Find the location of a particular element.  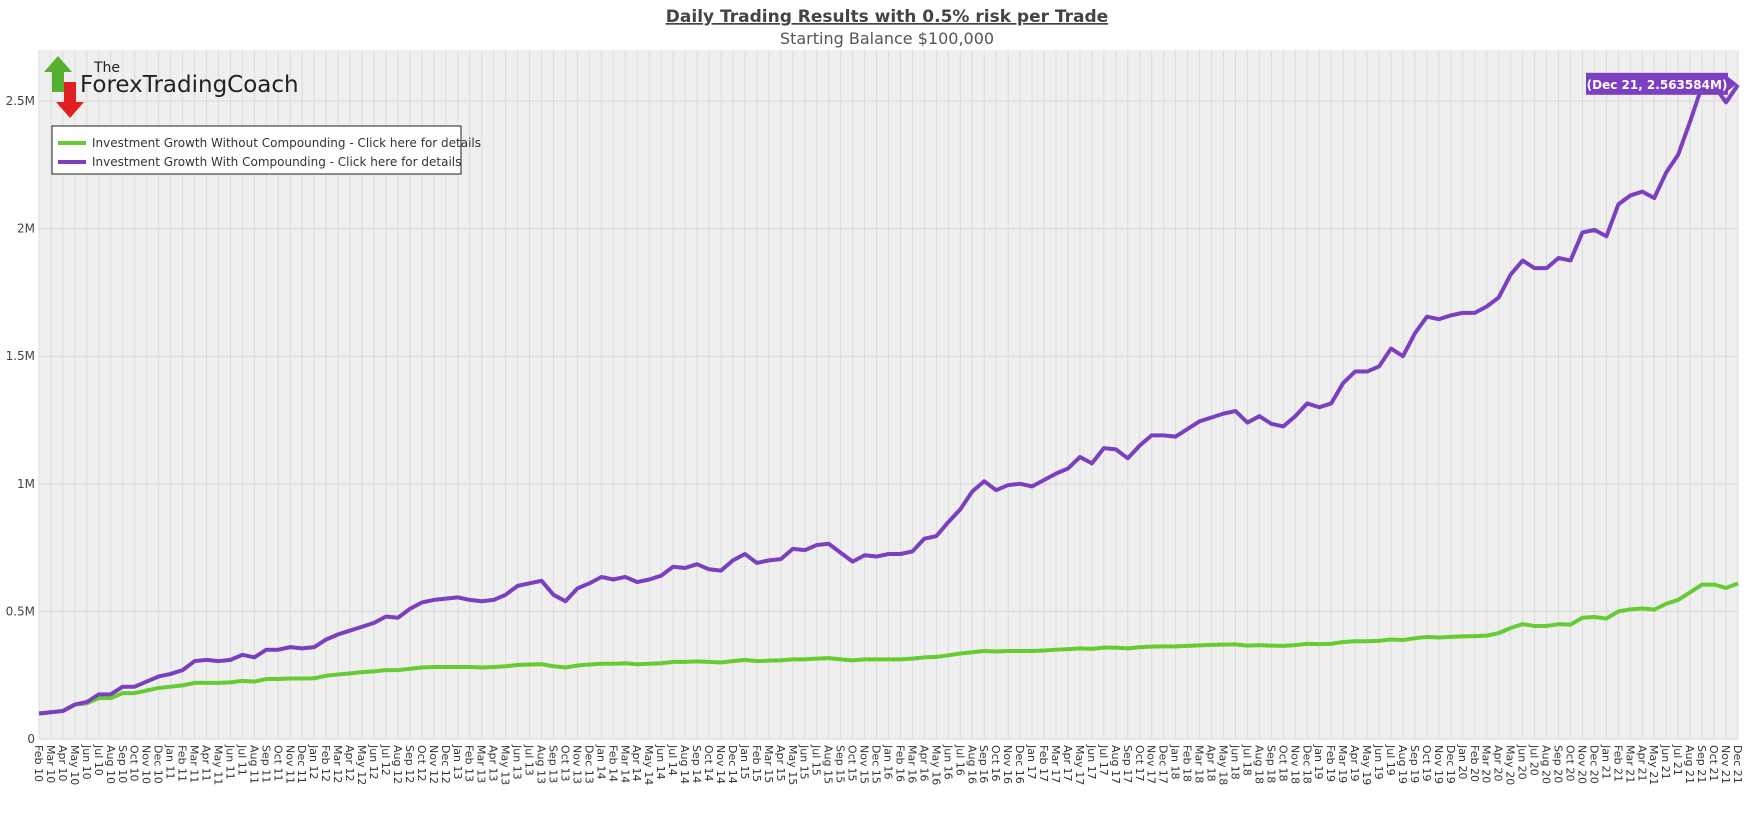

x-tick-label: Jun 11 is located at coordinates (229, 762).